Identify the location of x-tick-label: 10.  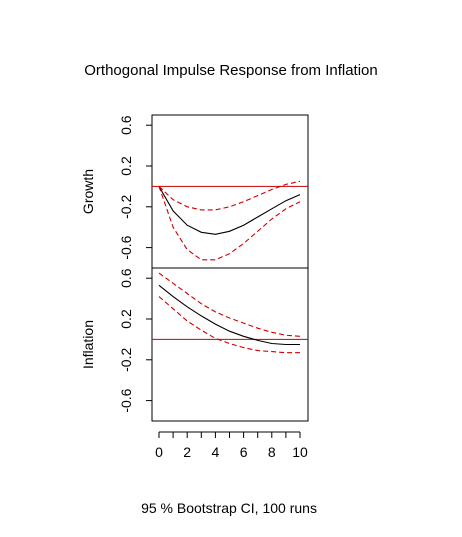
(300, 452).